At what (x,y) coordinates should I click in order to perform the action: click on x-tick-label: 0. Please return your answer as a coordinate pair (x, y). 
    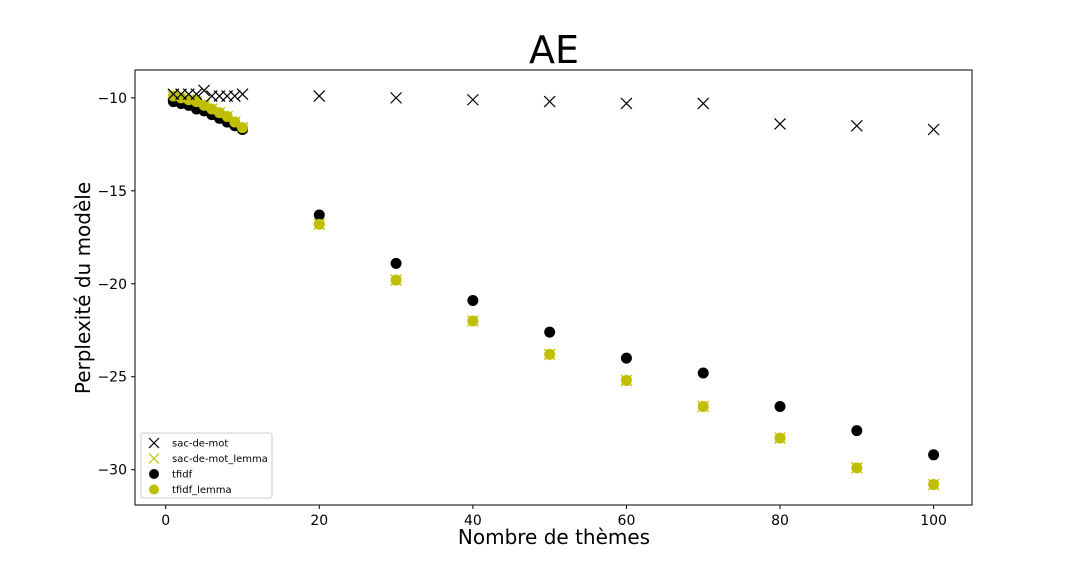
    Looking at the image, I should click on (165, 521).